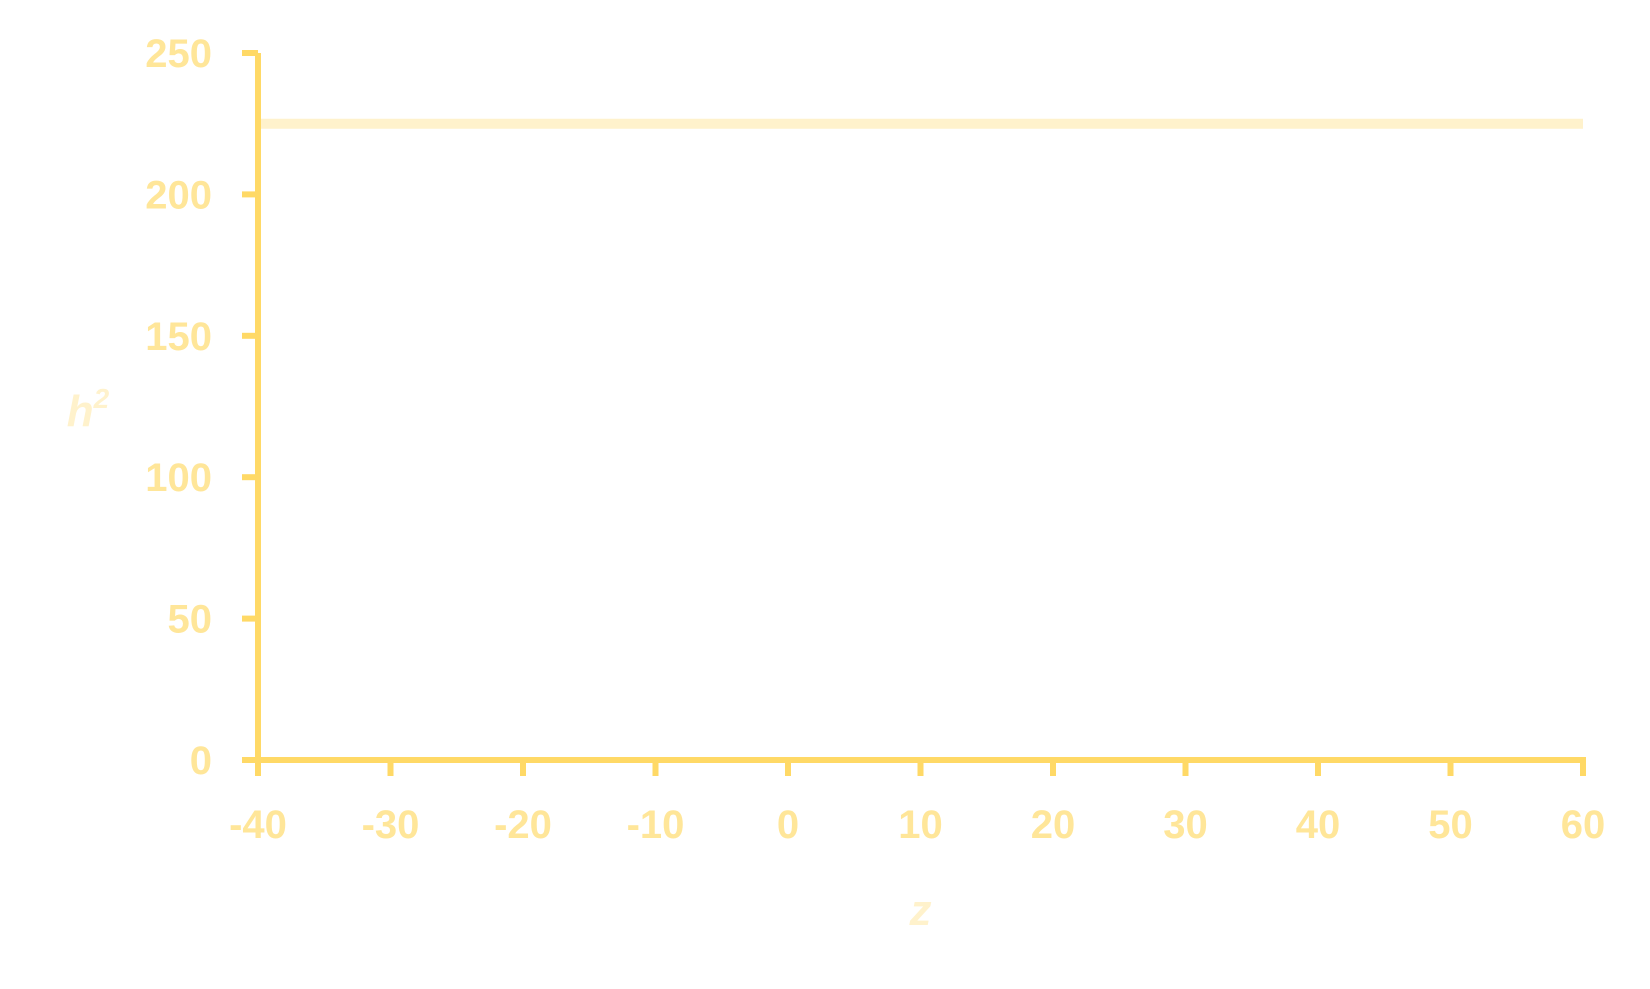 This screenshot has height=989, width=1650. I want to click on x-tick-label: 20, so click(1053, 825).